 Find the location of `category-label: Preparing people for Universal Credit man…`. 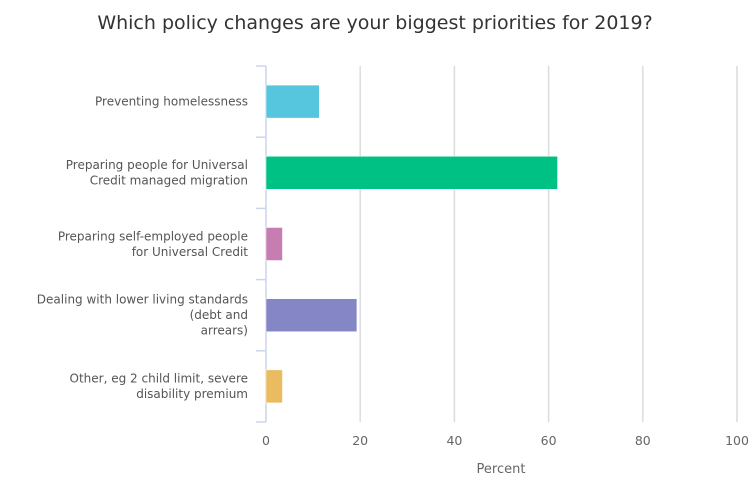

category-label: Preparing people for Universal Credit man… is located at coordinates (157, 173).